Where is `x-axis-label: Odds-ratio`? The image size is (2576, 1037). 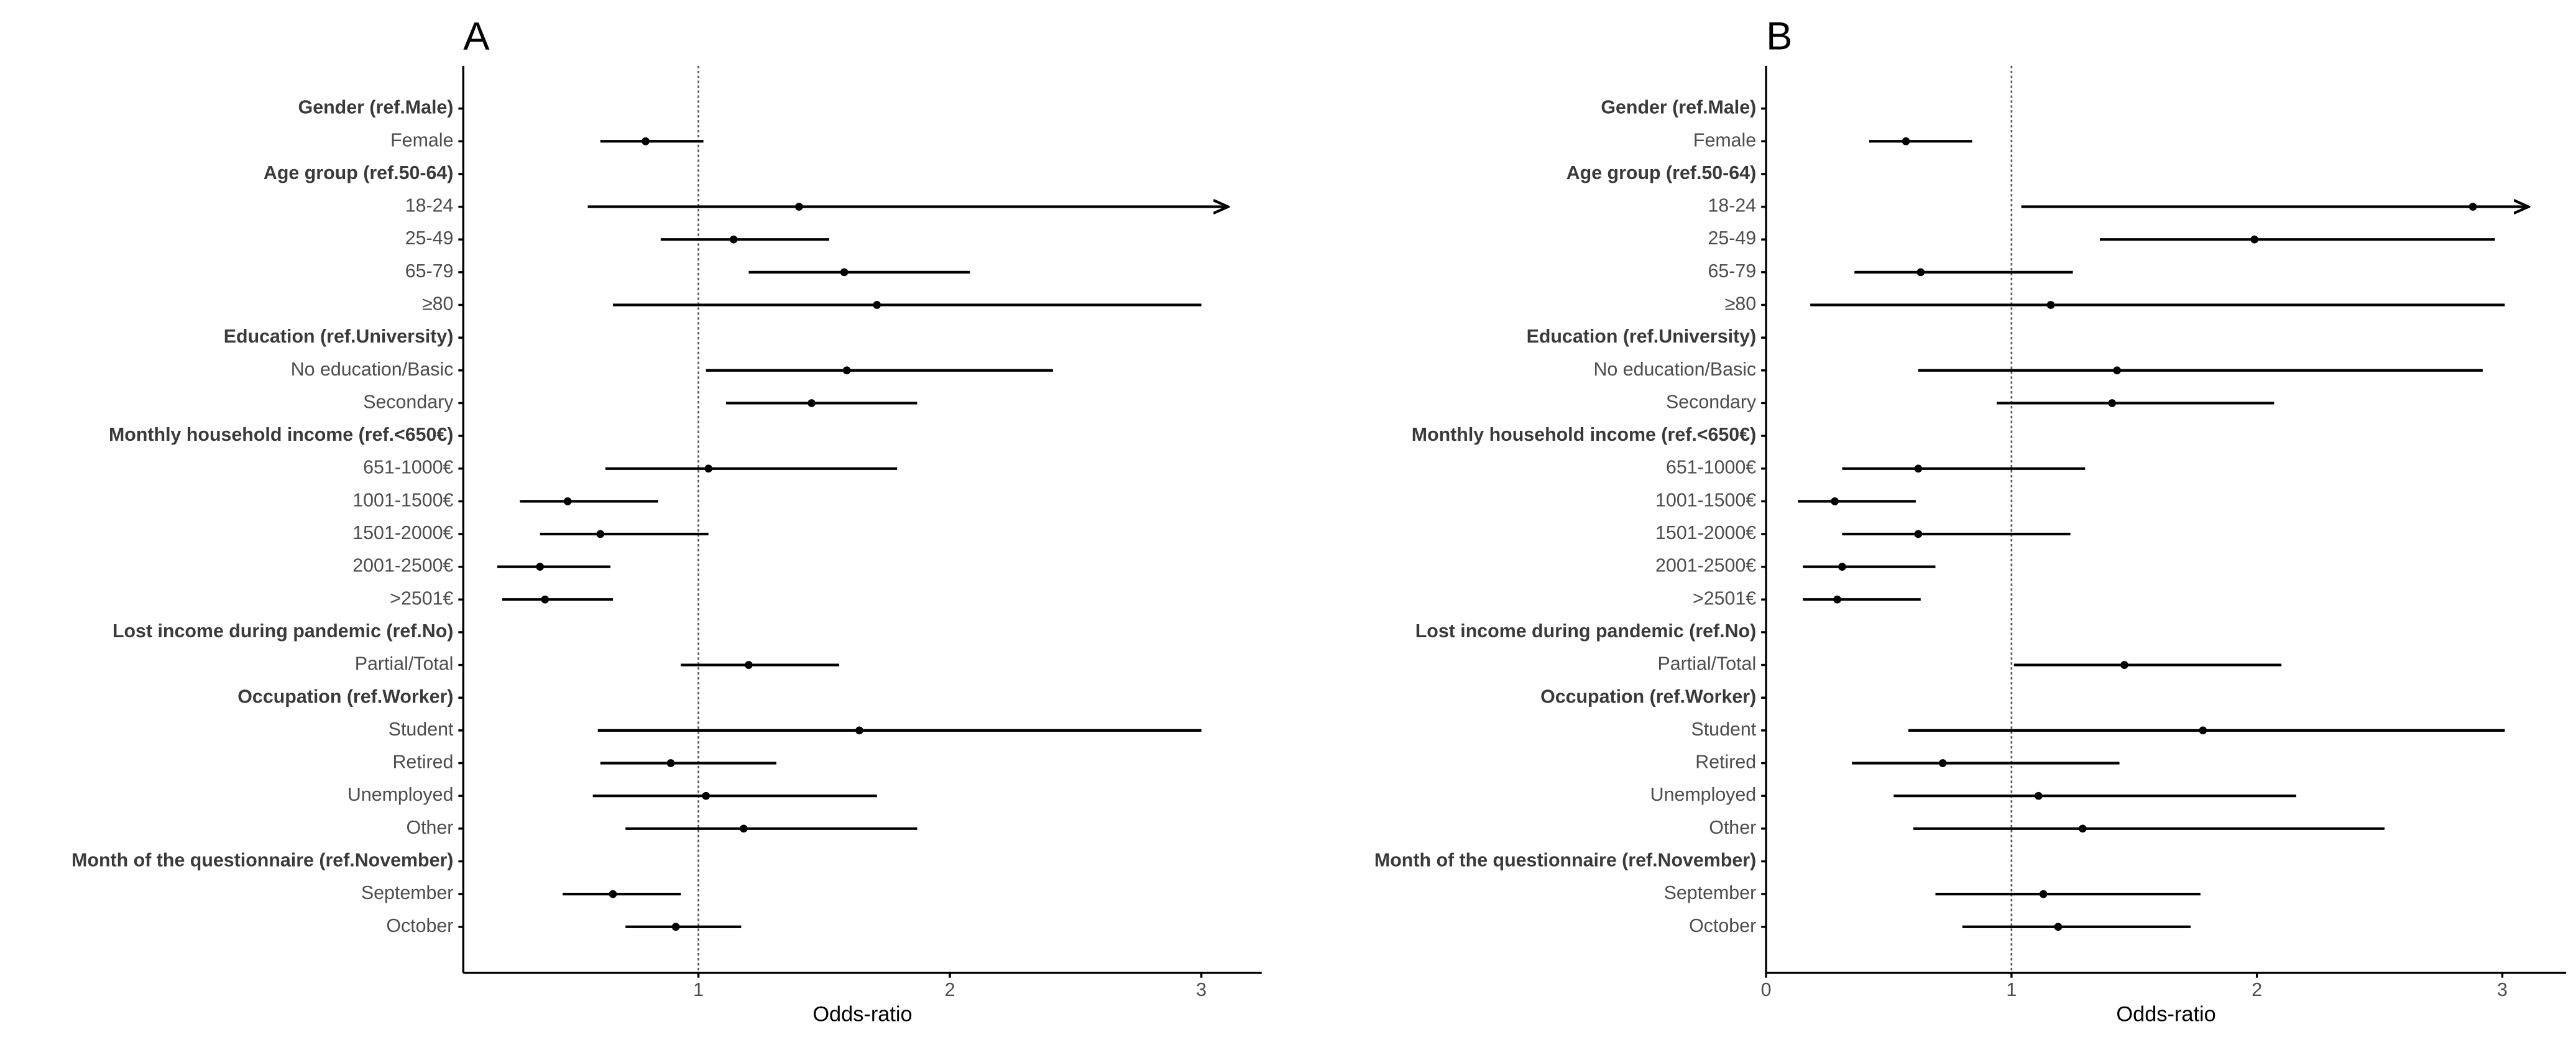 x-axis-label: Odds-ratio is located at coordinates (862, 1015).